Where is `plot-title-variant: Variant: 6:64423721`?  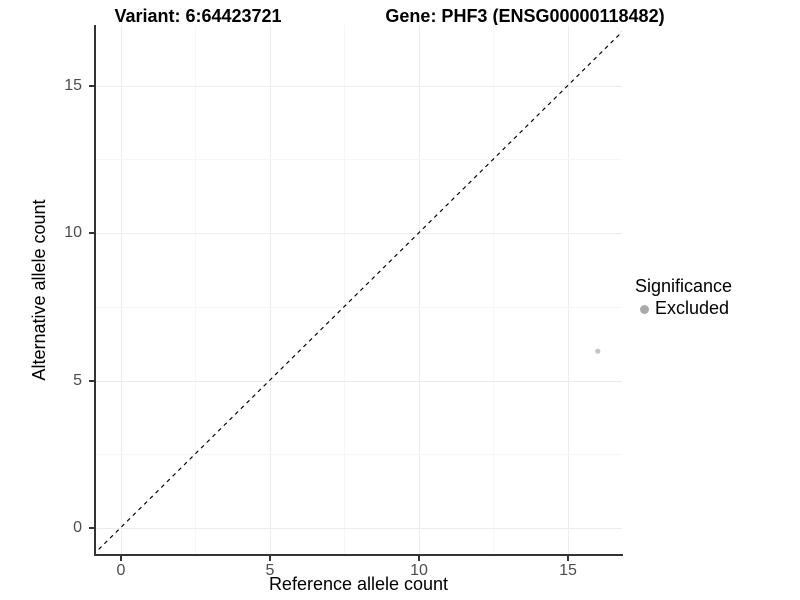
plot-title-variant: Variant: 6:64423721 is located at coordinates (198, 16).